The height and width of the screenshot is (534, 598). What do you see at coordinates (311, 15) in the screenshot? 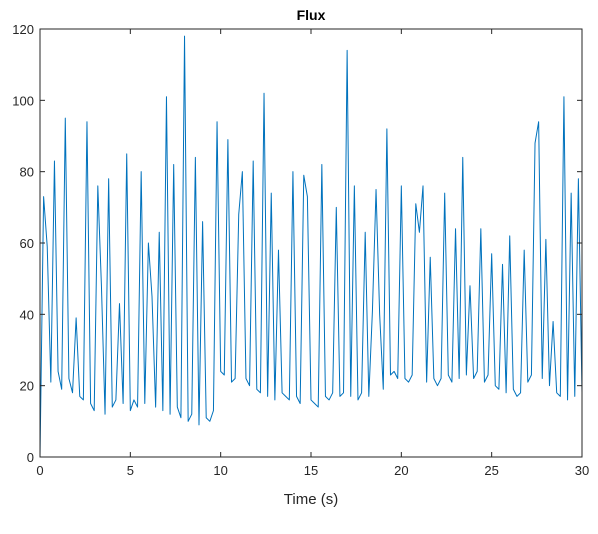
I see `chart-title: Flux` at bounding box center [311, 15].